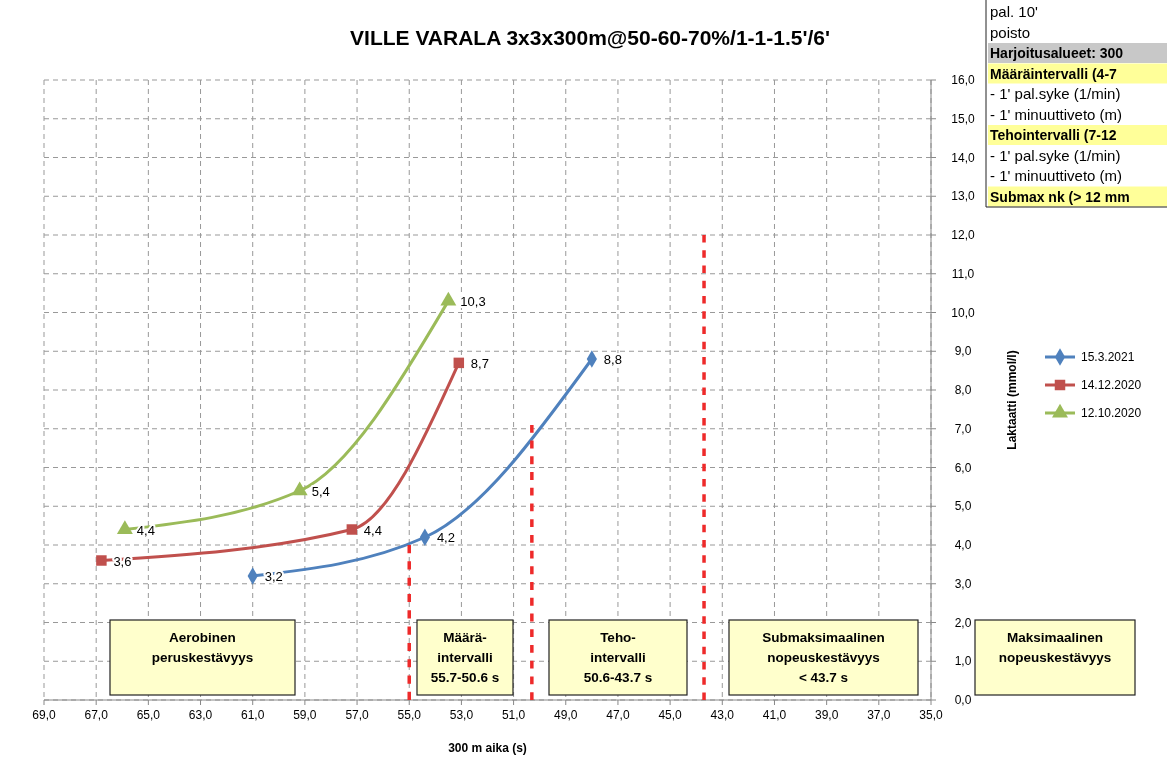 The image size is (1167, 771). What do you see at coordinates (963, 583) in the screenshot?
I see `y-tick-label: 3,0` at bounding box center [963, 583].